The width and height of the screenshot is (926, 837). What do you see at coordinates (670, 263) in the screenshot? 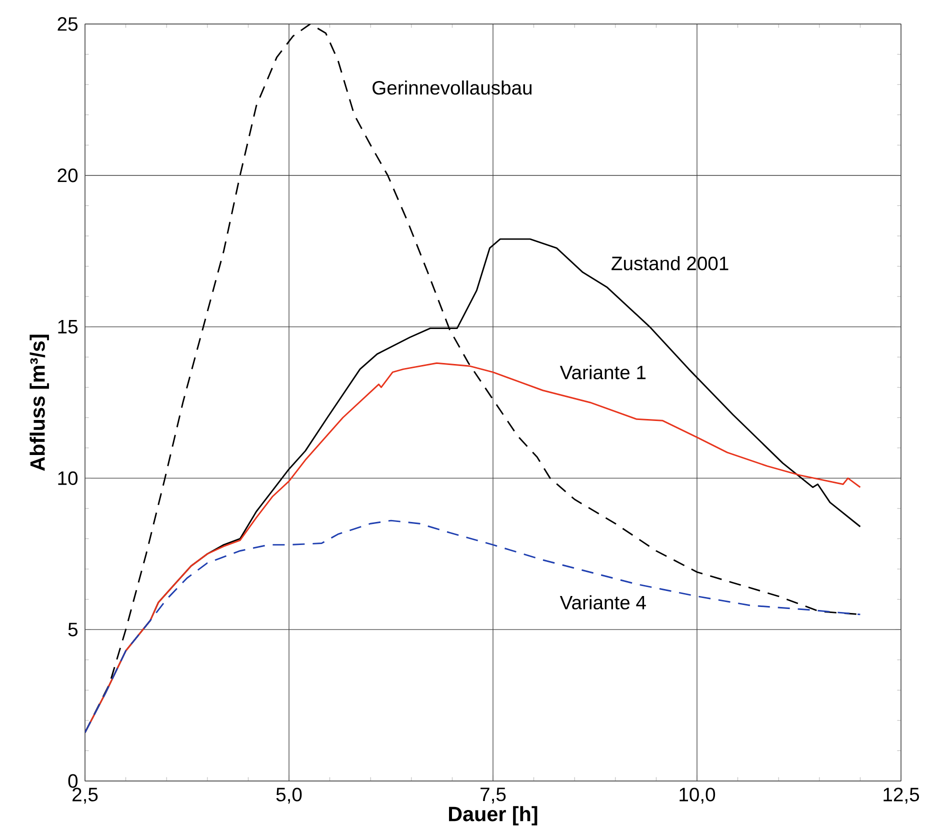
I see `series-label: Zustand 2001` at bounding box center [670, 263].